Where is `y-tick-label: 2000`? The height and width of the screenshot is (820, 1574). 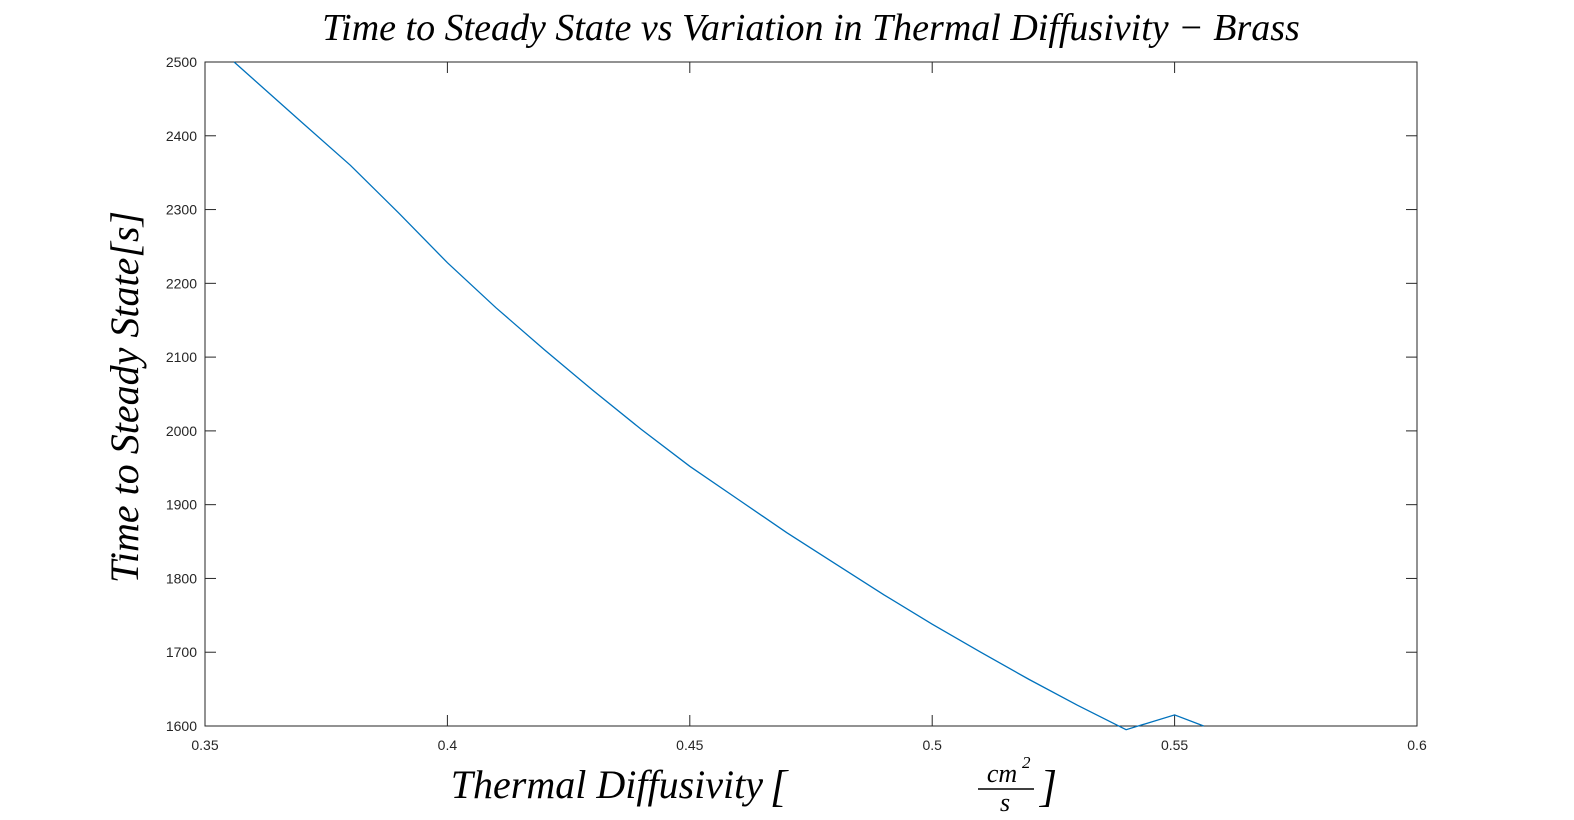 y-tick-label: 2000 is located at coordinates (181, 431).